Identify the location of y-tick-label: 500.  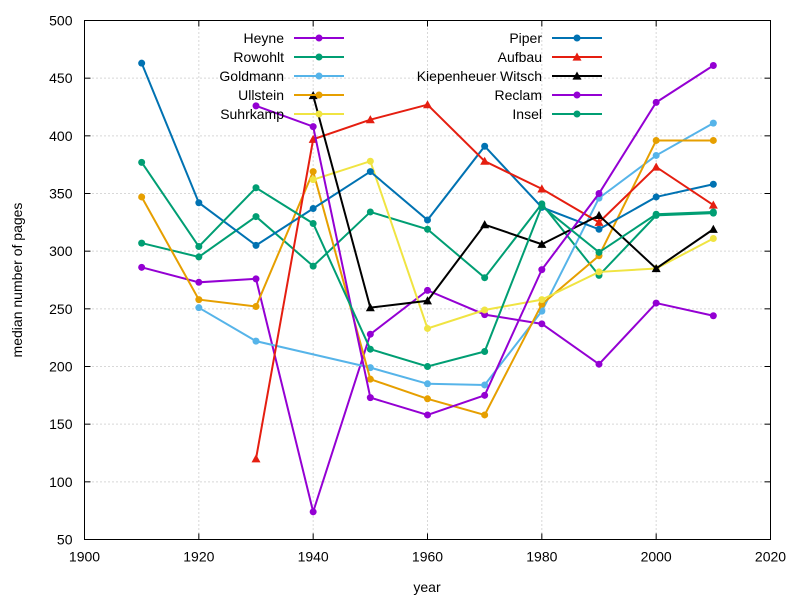
(61, 21).